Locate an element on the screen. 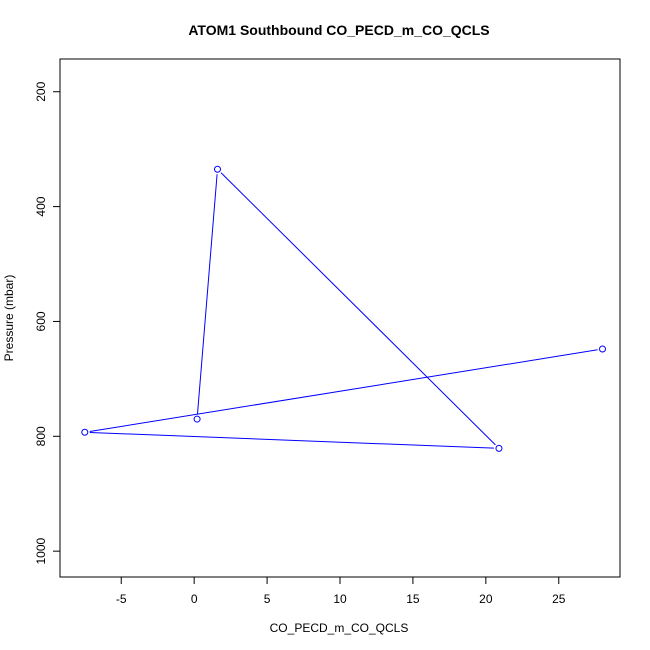 This screenshot has height=650, width=650. y-axis: 200 400 600 800 1000 is located at coordinates (47, 323).